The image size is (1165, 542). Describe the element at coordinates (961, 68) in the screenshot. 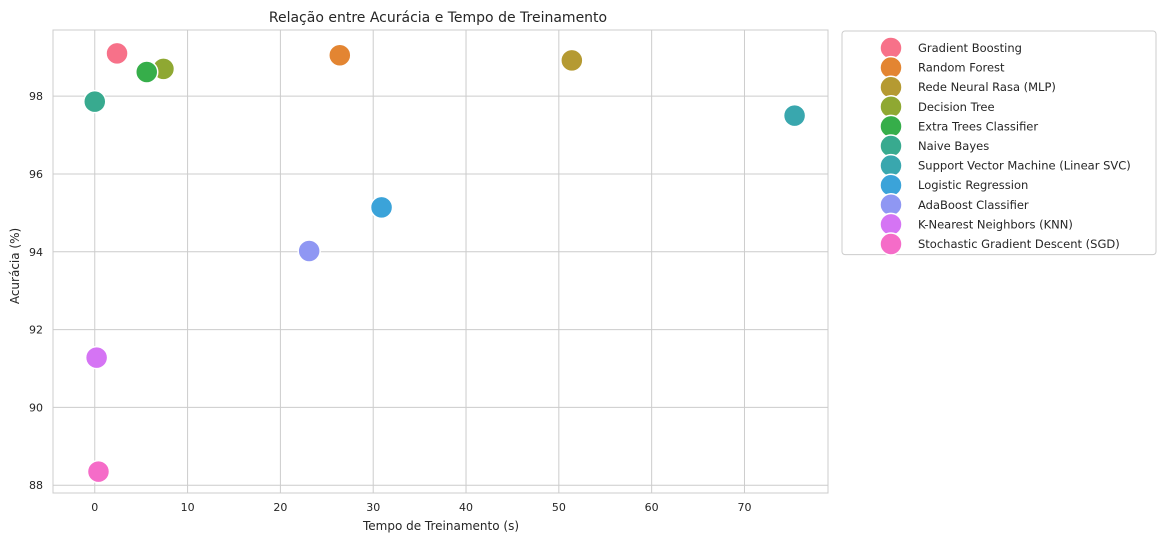

I see `legend-label: Random Forest` at that location.